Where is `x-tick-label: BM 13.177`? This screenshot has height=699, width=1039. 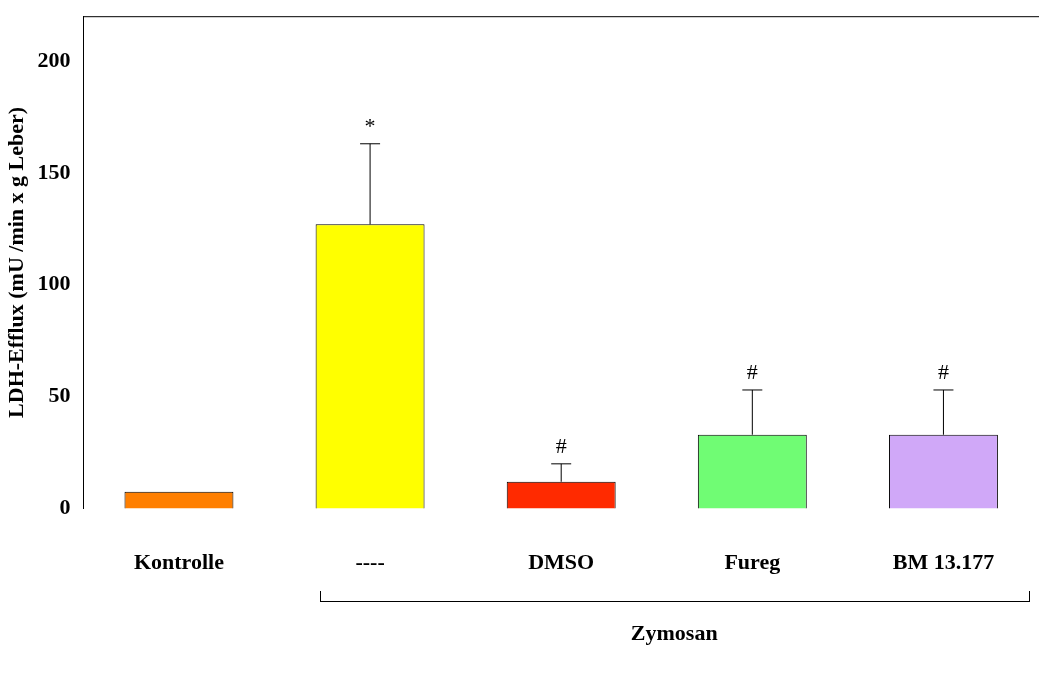
x-tick-label: BM 13.177 is located at coordinates (943, 562).